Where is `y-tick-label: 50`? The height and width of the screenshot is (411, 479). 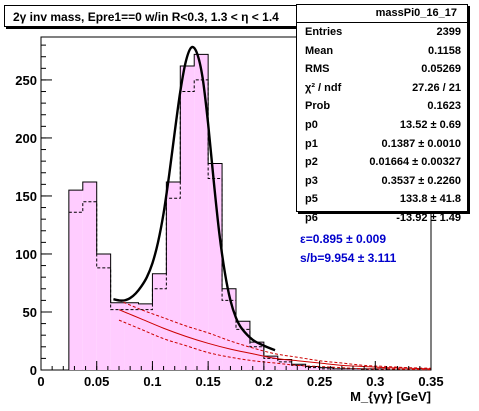
y-tick-label: 50 is located at coordinates (30, 312).